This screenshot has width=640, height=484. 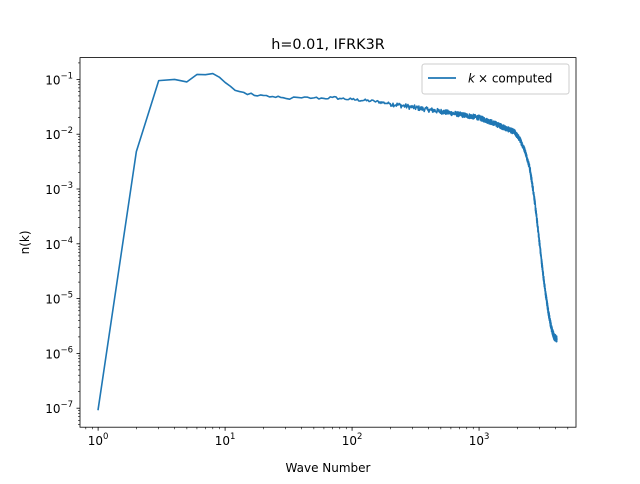 What do you see at coordinates (98, 440) in the screenshot?
I see `x-tick-label: 10⁰` at bounding box center [98, 440].